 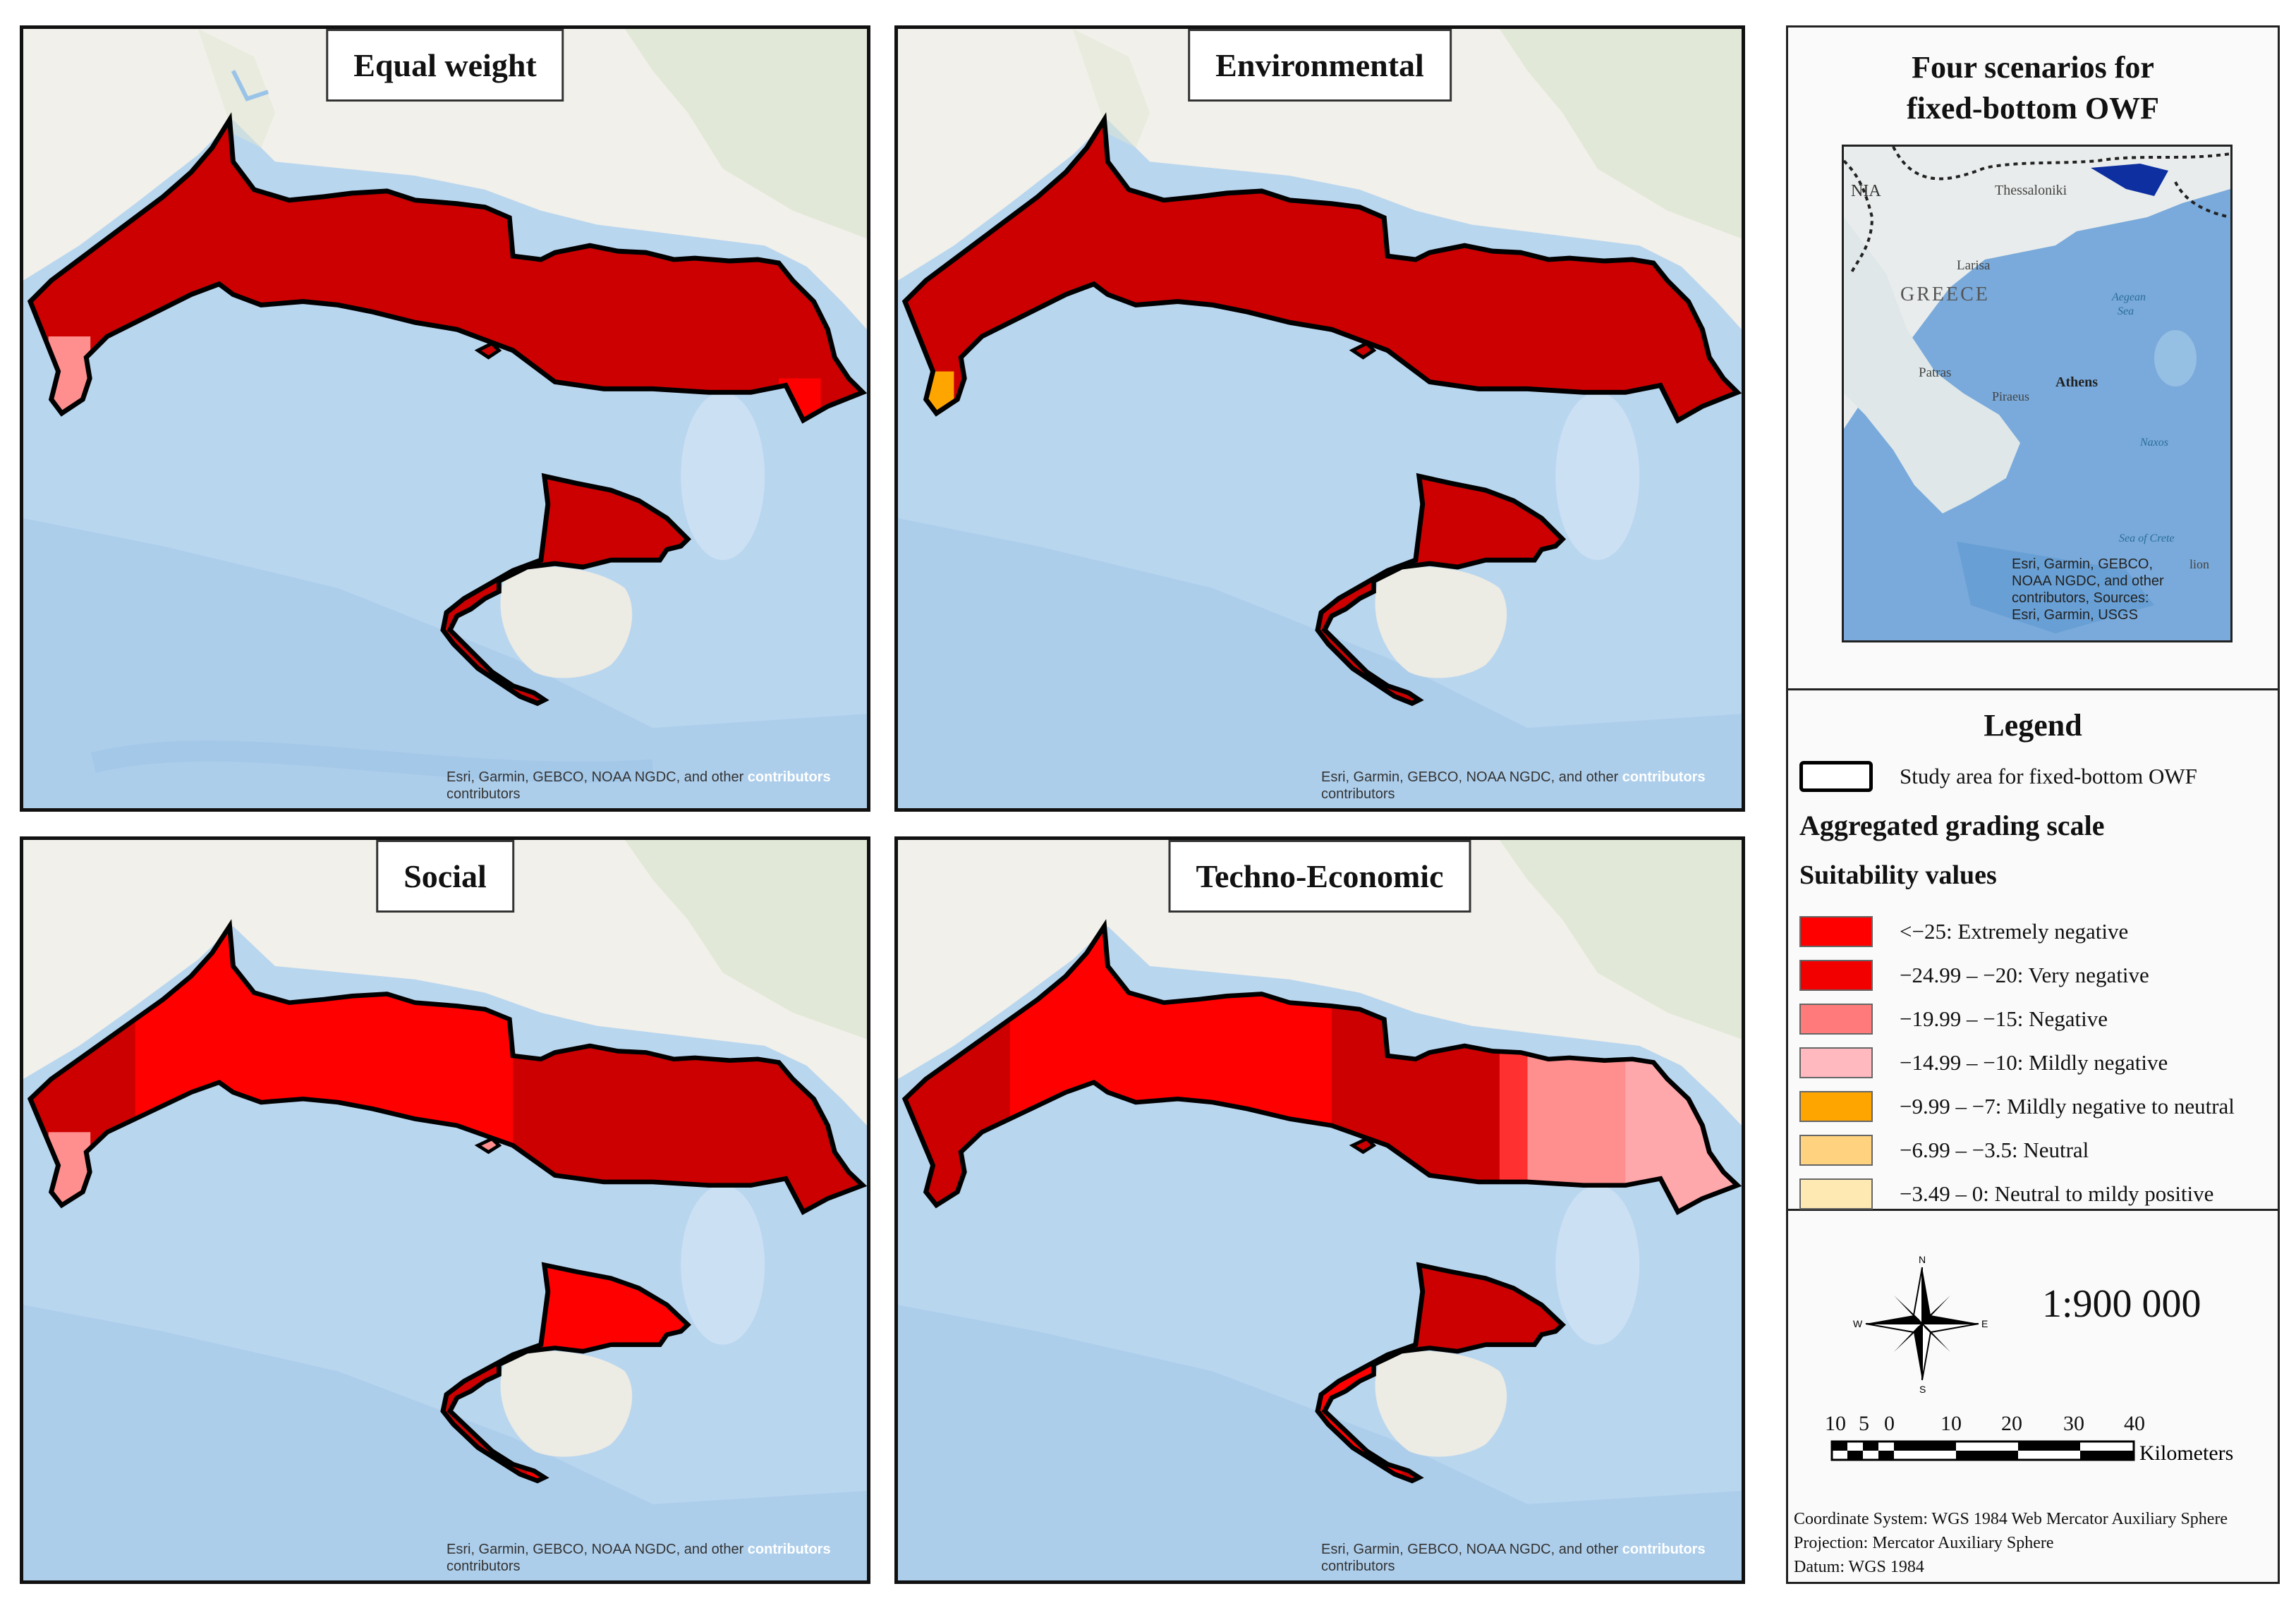 I want to click on panel-title: Techno-Economic, so click(x=1319, y=876).